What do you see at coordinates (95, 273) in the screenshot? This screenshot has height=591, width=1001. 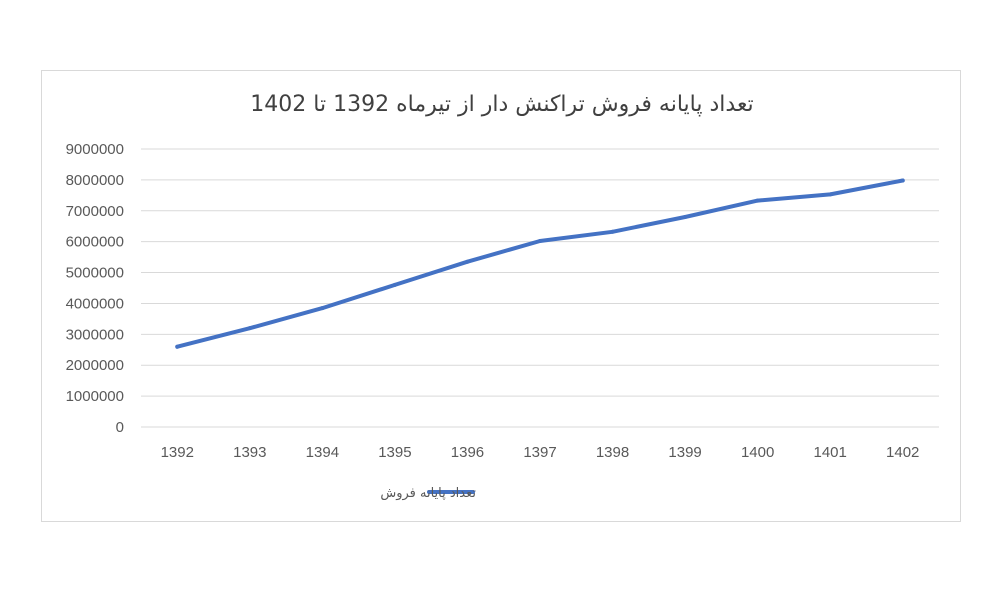 I see `y-tick-label: 5000000` at bounding box center [95, 273].